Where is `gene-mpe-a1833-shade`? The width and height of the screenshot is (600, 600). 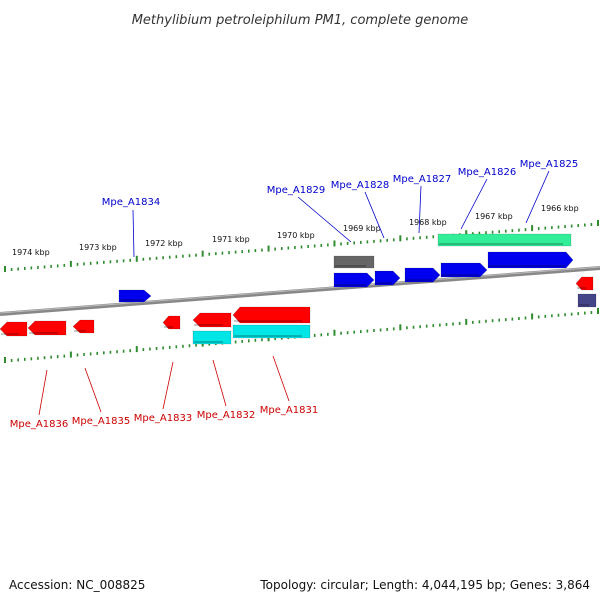
gene-mpe-a1833-shade is located at coordinates (169, 327).